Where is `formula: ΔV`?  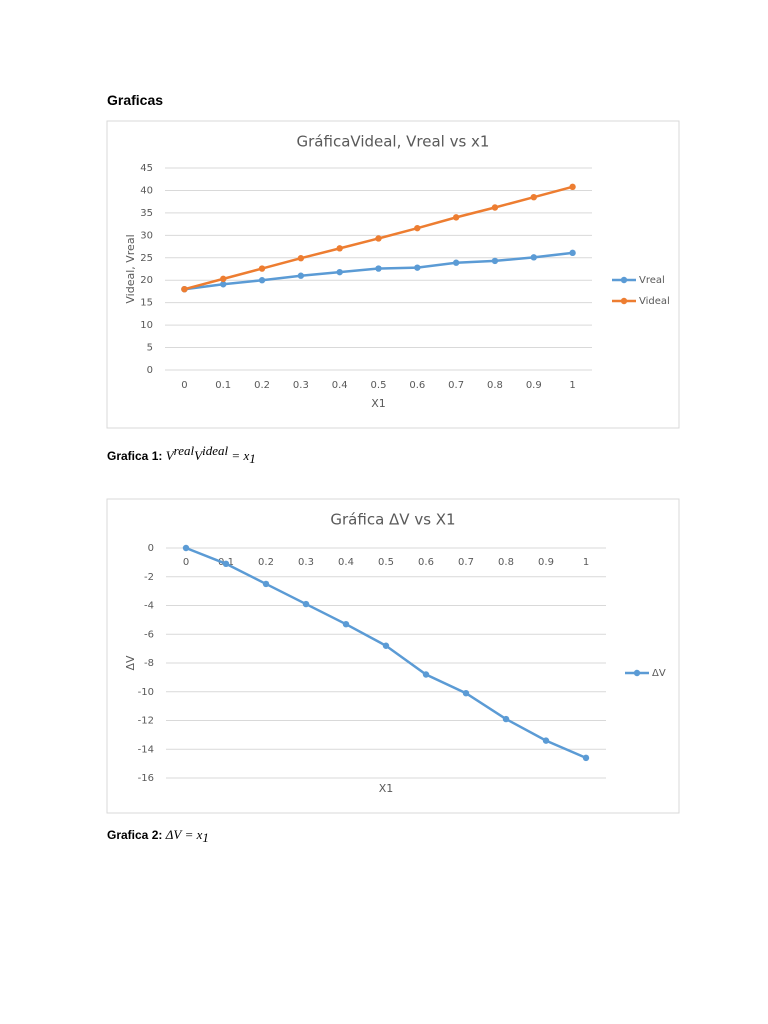 formula: ΔV is located at coordinates (173, 834).